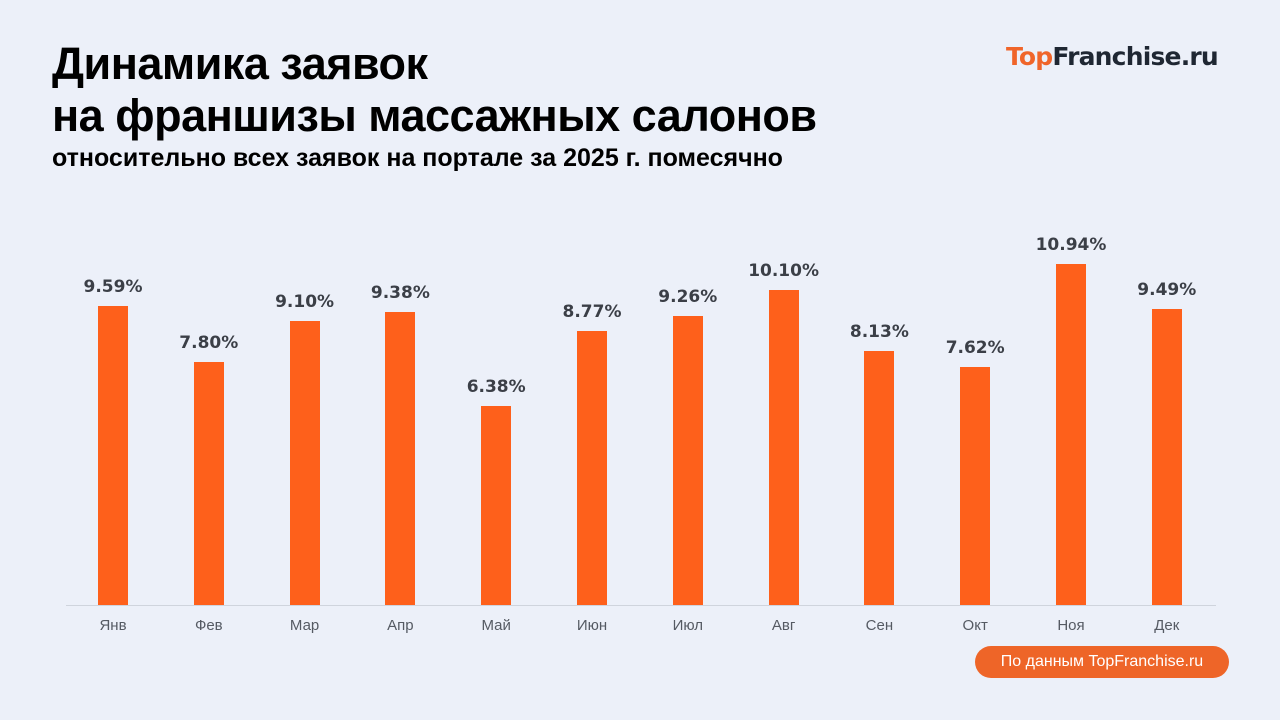  Describe the element at coordinates (783, 625) in the screenshot. I see `x-tick-label: Авг` at that location.